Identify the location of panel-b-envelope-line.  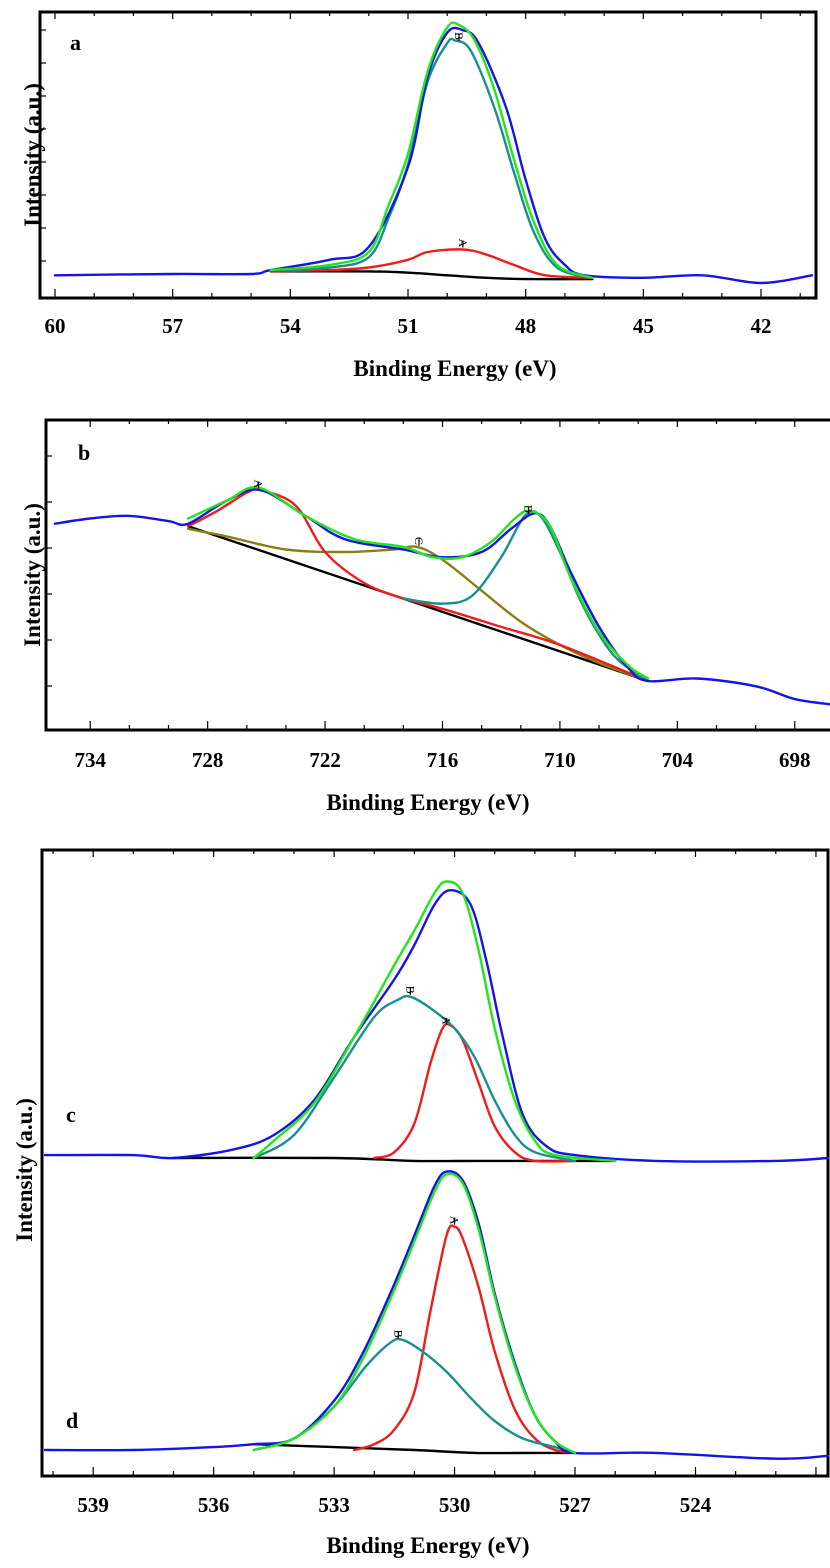
(441, 597).